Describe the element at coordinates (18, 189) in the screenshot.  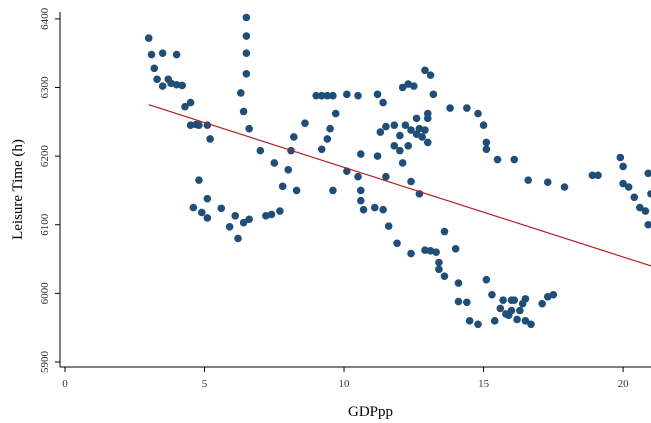
I see `y-axis-title: Leisure Time (h)` at that location.